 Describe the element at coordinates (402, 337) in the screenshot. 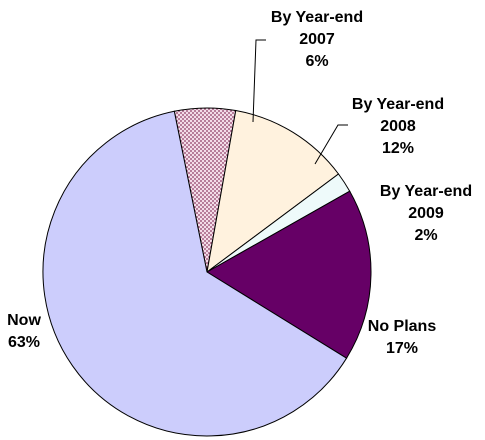

I see `pie-label-3: No Plans 17%` at that location.